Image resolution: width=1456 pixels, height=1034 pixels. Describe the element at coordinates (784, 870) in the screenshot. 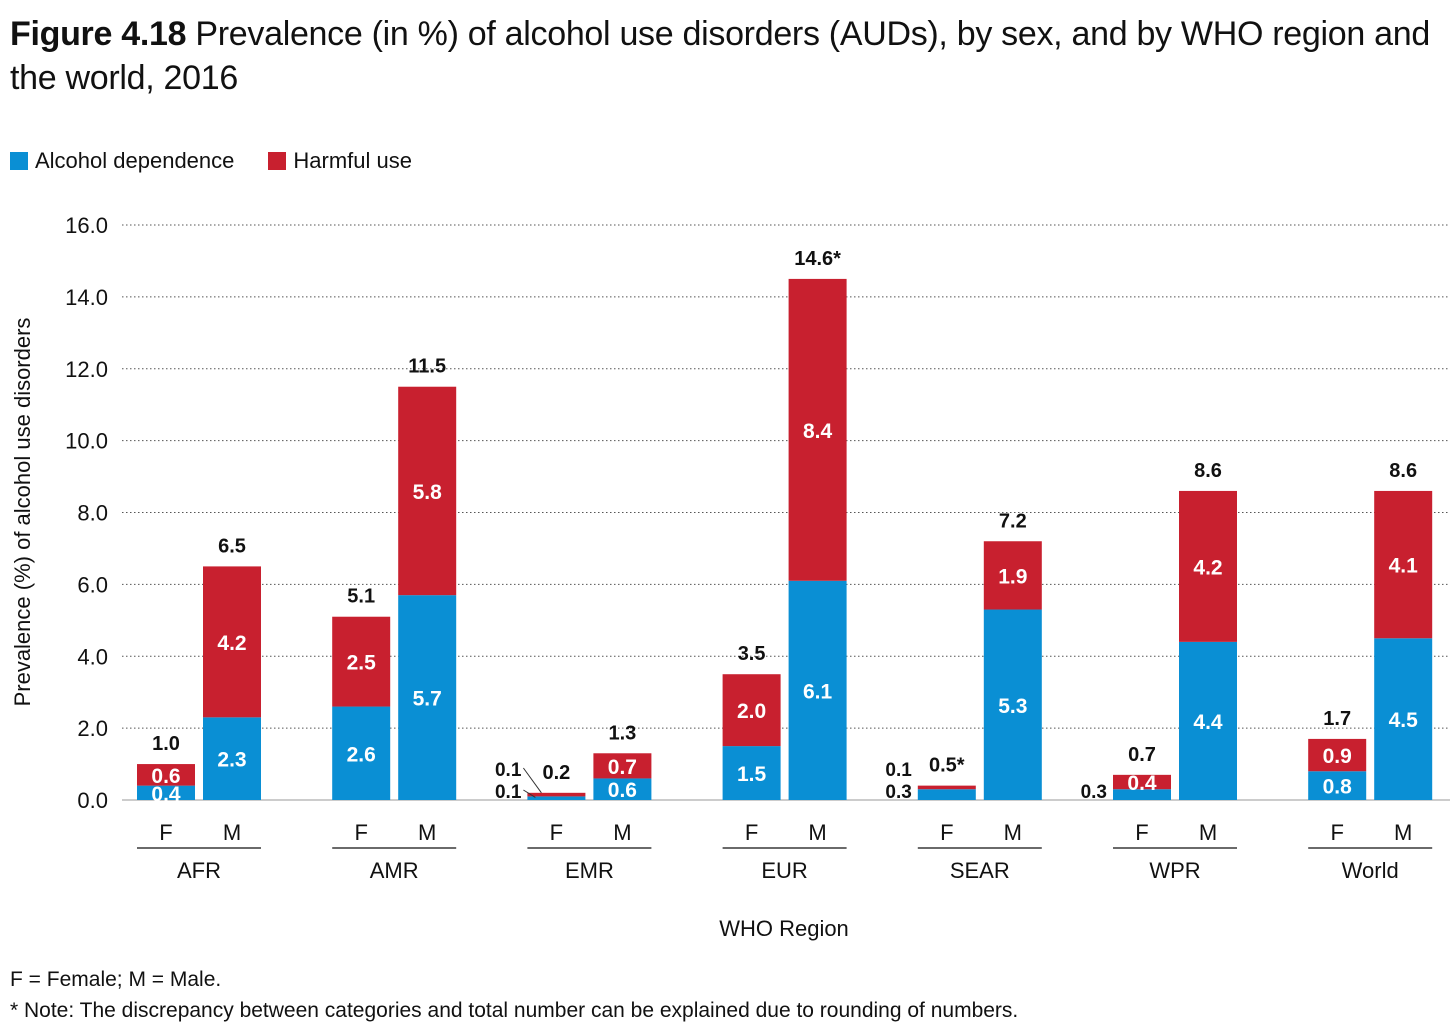

I see `region-label: EUR` at that location.